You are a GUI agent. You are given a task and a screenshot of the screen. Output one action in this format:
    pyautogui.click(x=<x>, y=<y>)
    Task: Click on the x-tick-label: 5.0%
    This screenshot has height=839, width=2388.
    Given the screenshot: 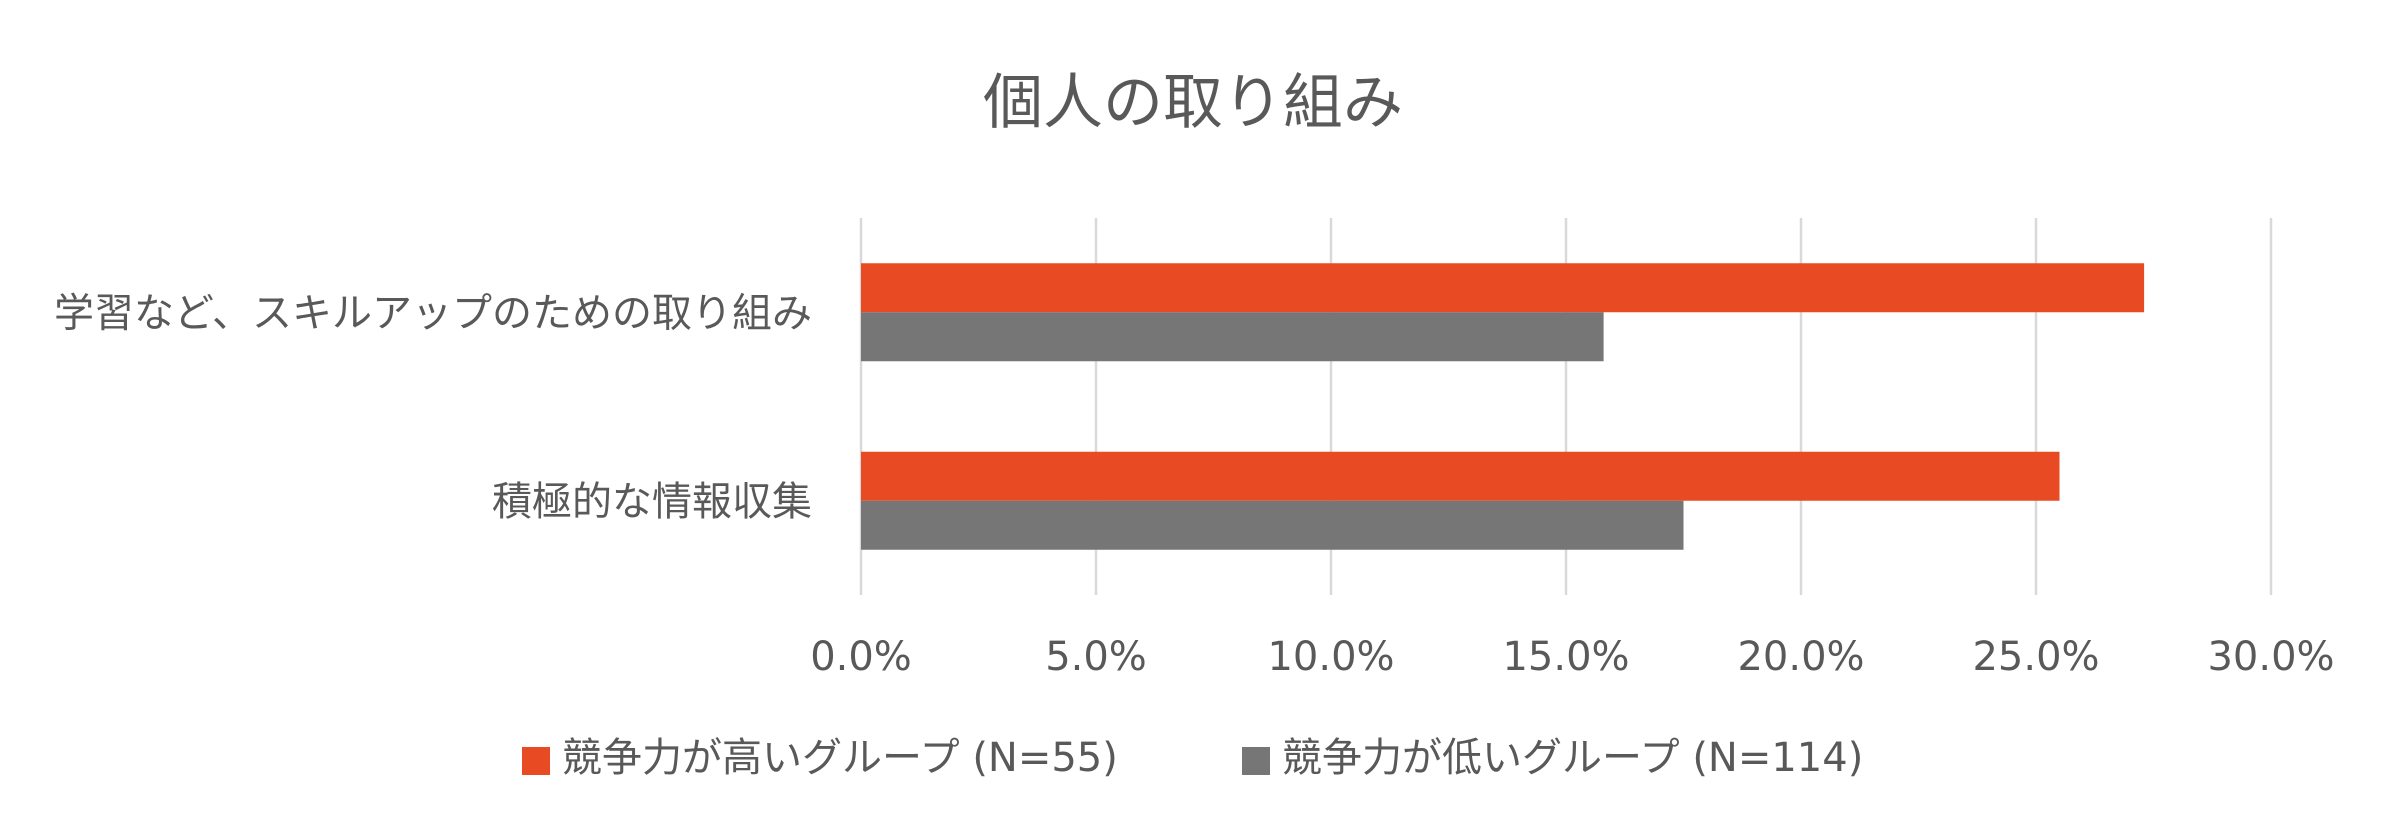 What is the action you would take?
    pyautogui.click(x=1096, y=657)
    